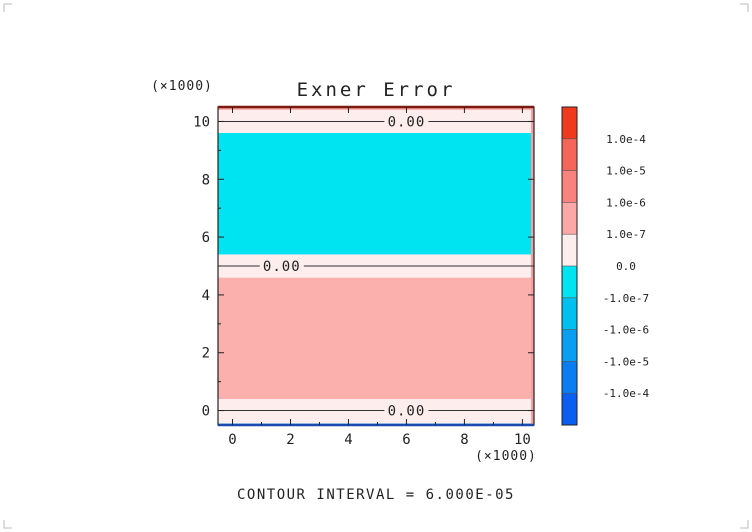  Describe the element at coordinates (626, 234) in the screenshot. I see `colorbar-label: 1.0e-7` at that location.